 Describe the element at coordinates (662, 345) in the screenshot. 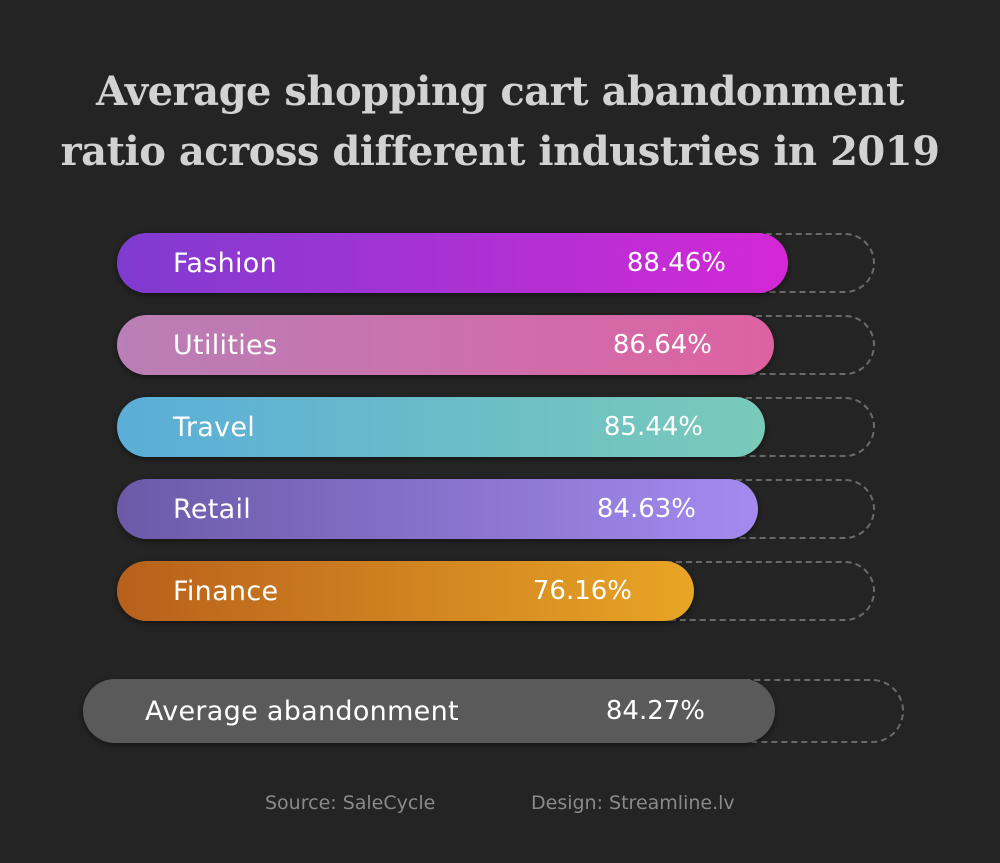

I see `bar-utilities-value: 86.64%` at that location.